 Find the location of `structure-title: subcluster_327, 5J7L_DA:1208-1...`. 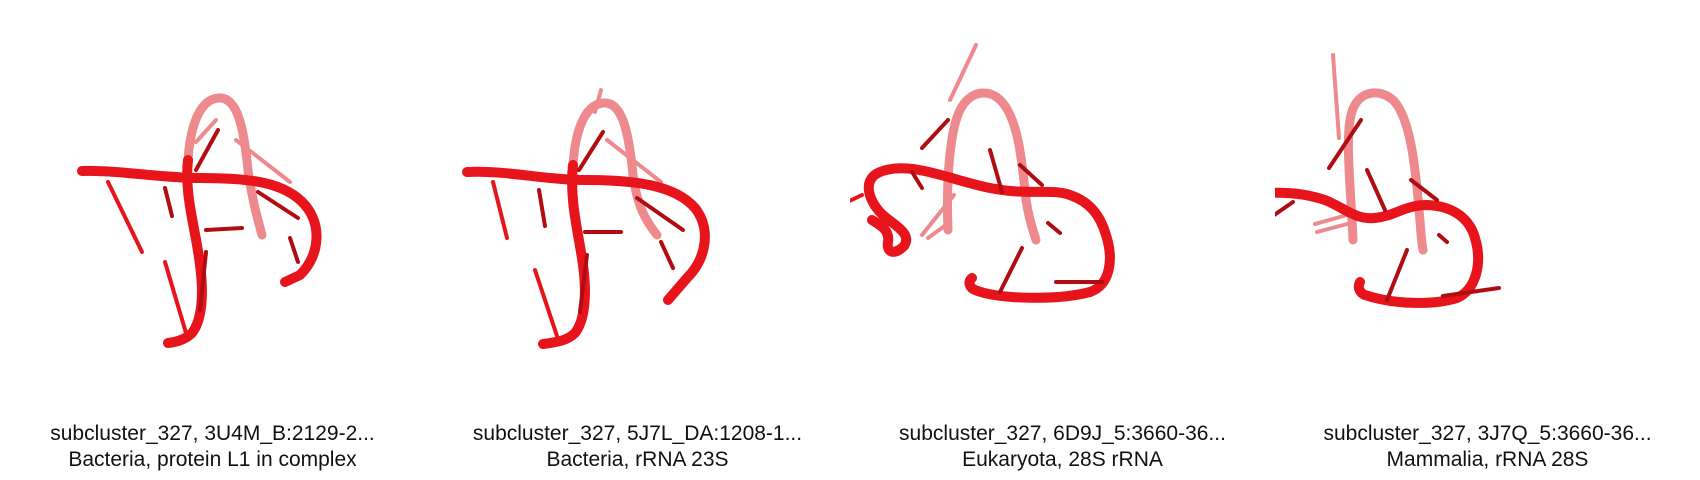

structure-title: subcluster_327, 5J7L_DA:1208-1... is located at coordinates (637, 433).